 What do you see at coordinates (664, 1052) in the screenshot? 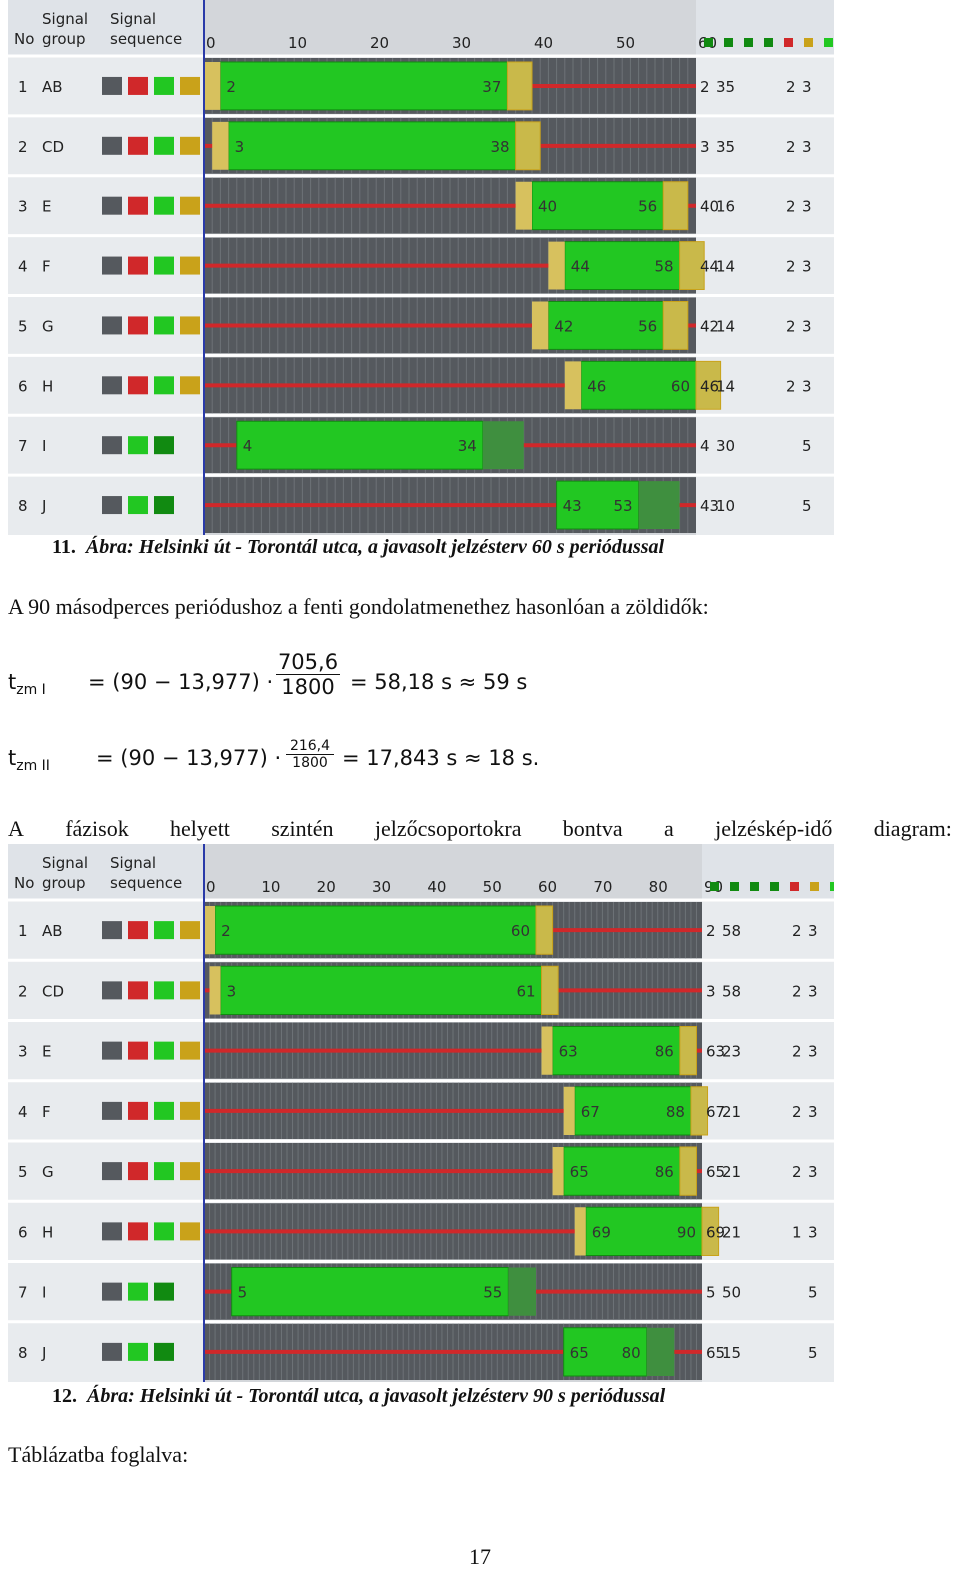
I see `green-end-label: 86` at bounding box center [664, 1052].